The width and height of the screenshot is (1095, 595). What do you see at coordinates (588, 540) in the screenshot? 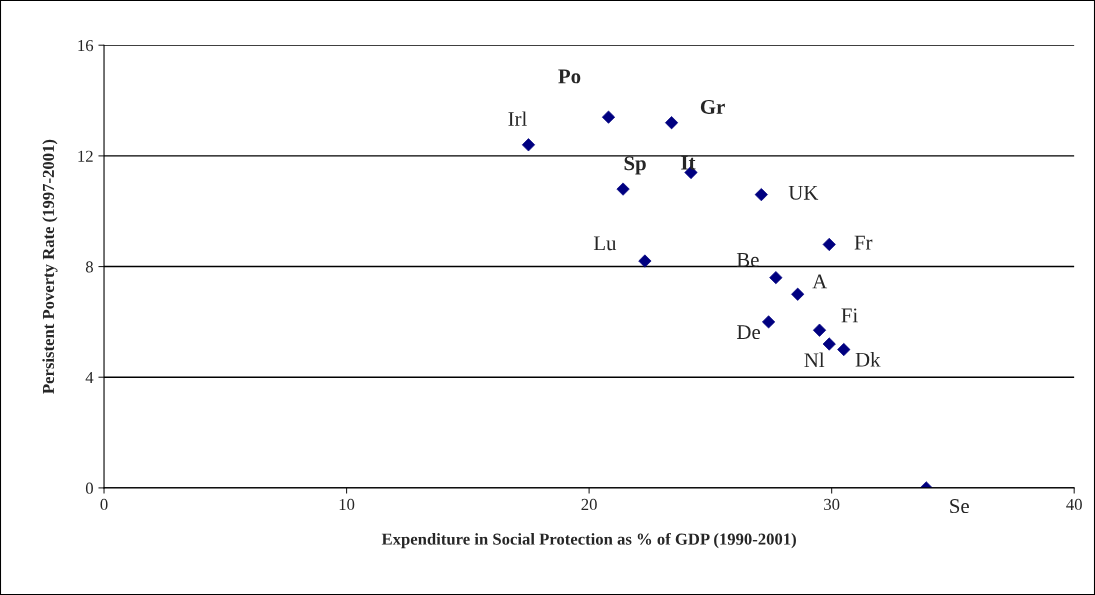
I see `x-axis-title: Expenditure in Social Protection as % of GDP (1990-2001)` at bounding box center [588, 540].